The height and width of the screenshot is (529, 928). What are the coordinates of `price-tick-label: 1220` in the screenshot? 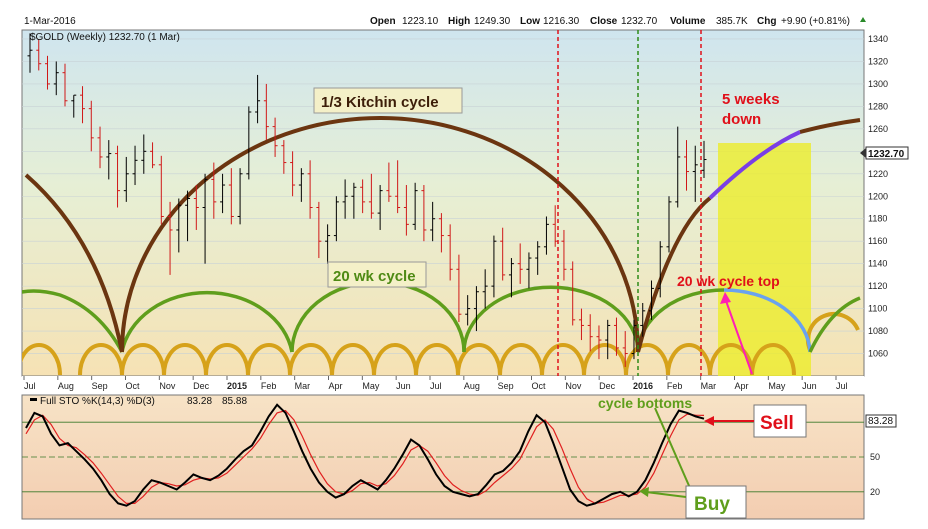 It's located at (878, 174).